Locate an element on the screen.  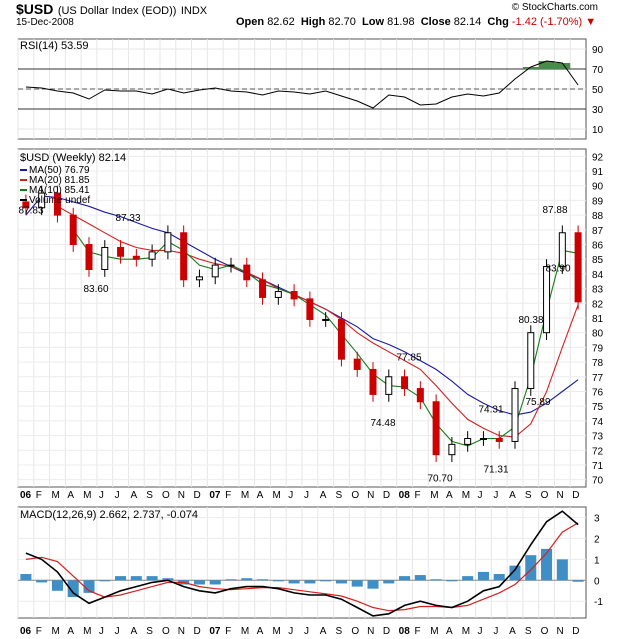
rsi-tick-label: 90 is located at coordinates (598, 50).